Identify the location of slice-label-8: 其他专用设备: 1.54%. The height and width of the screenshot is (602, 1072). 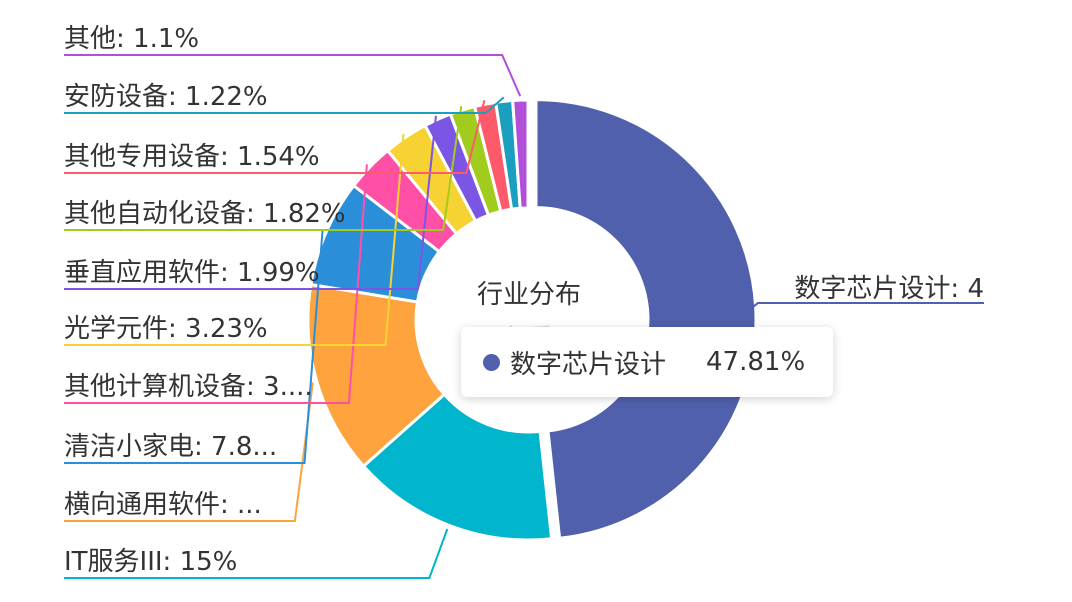
(192, 157).